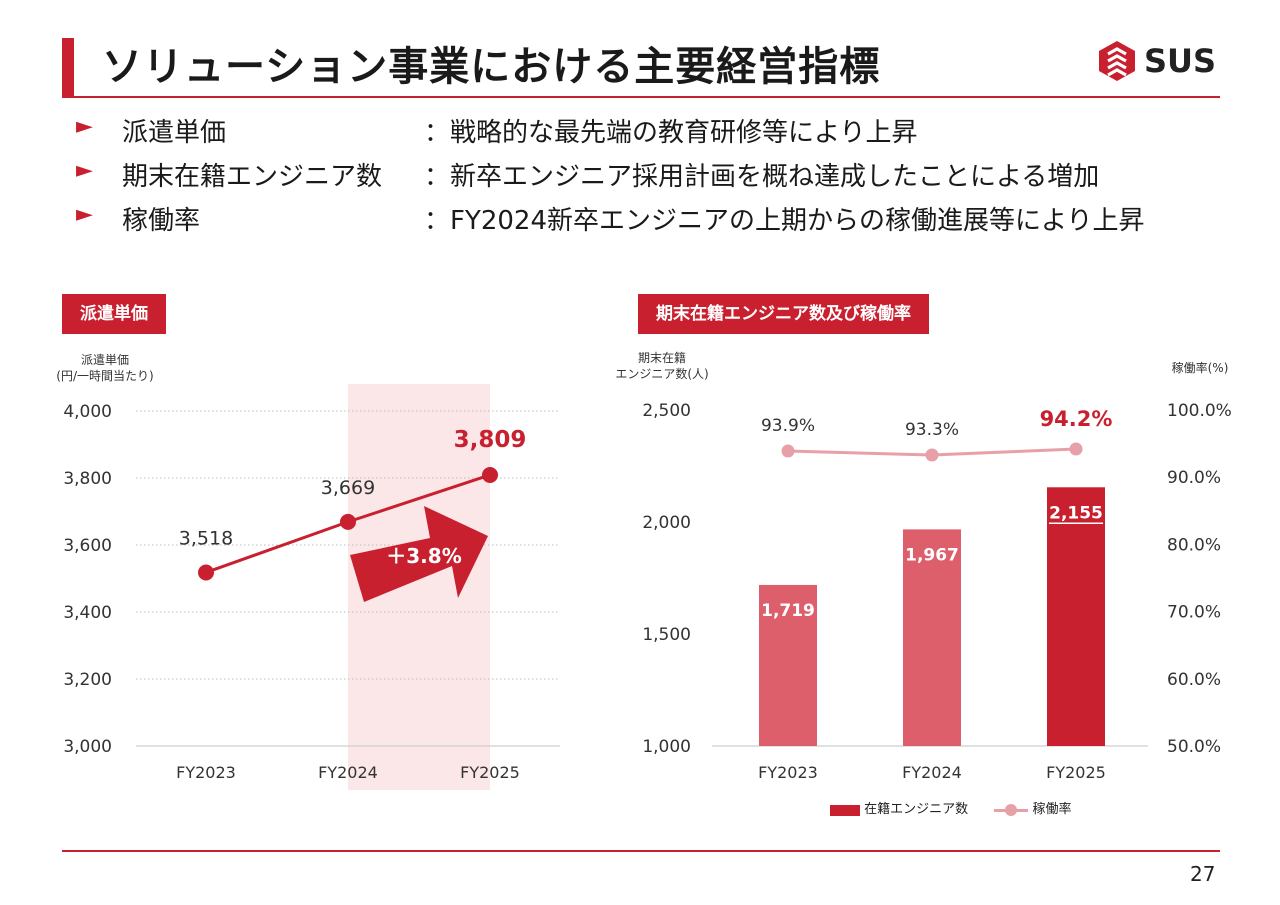 The image size is (1280, 905). I want to click on y-tick-label-right: 100.0%, so click(1199, 411).